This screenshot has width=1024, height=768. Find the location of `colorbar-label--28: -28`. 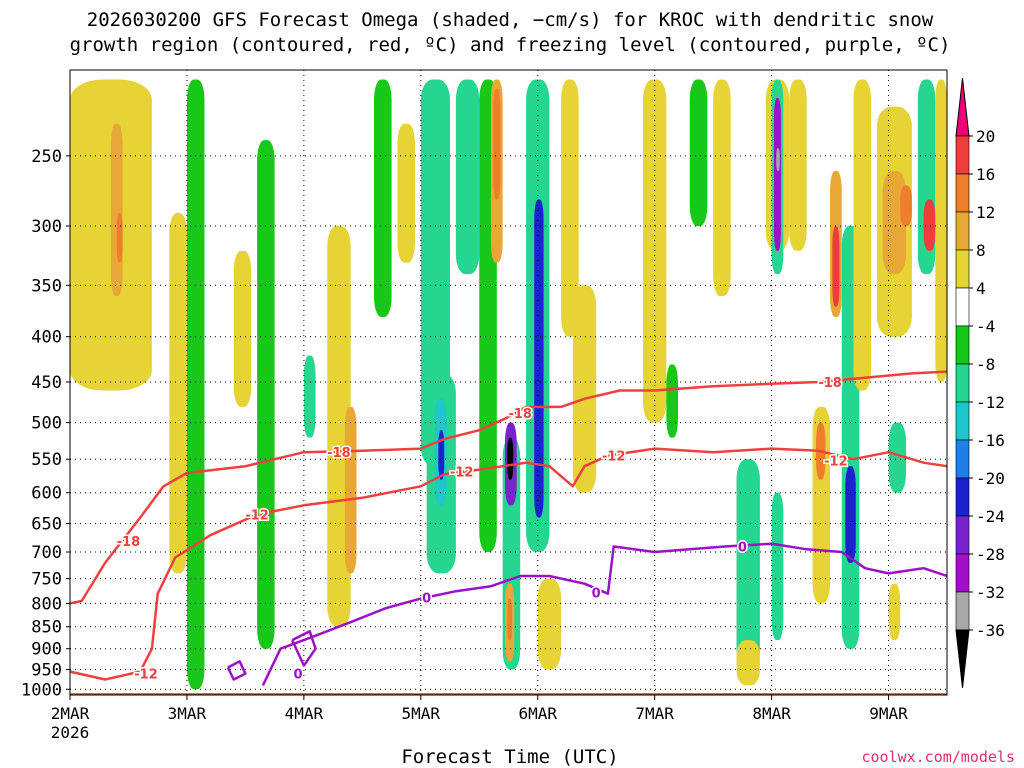

colorbar-label--28: -28 is located at coordinates (990, 554).